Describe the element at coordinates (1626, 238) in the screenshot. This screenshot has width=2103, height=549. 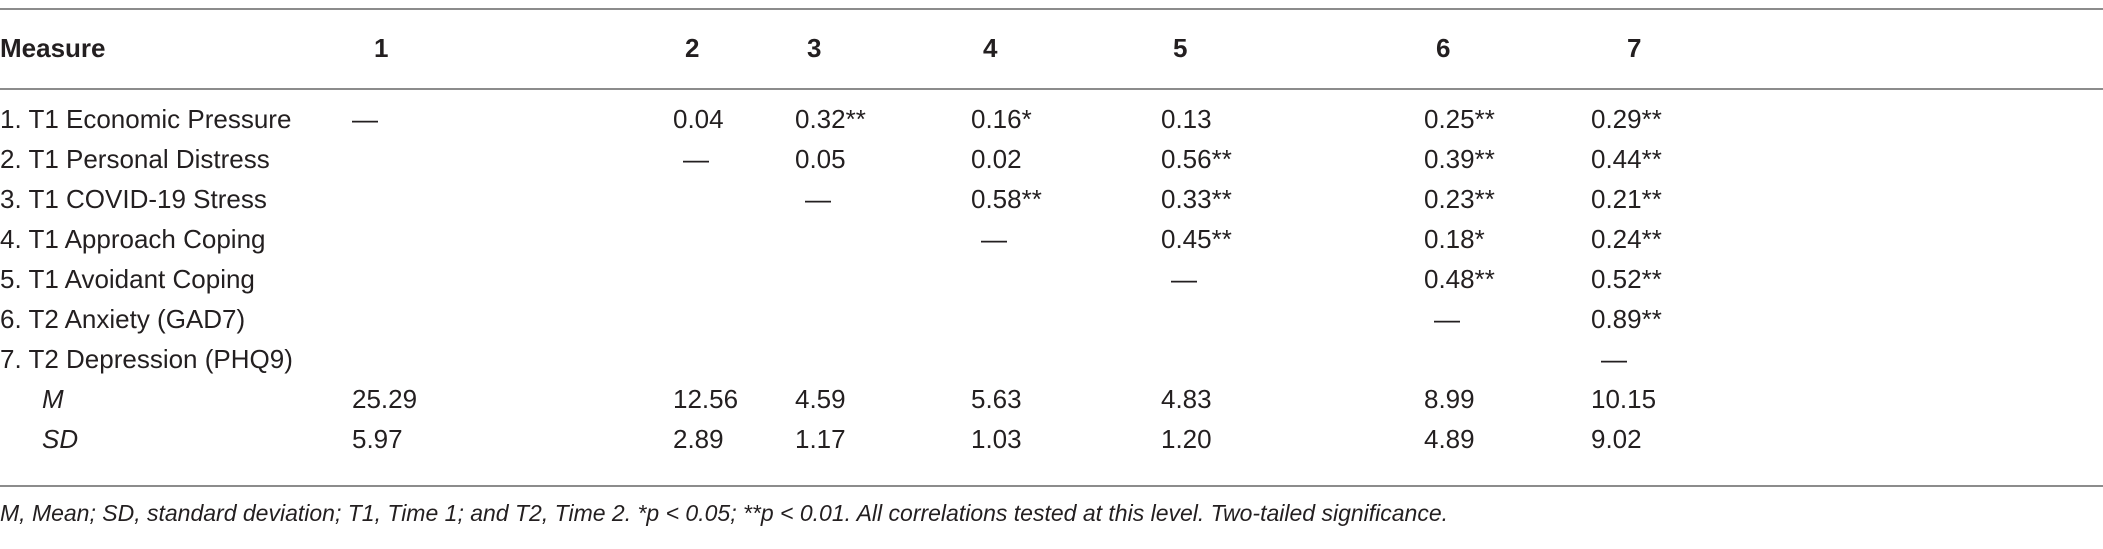
I see `table-cell: 0.24**` at that location.